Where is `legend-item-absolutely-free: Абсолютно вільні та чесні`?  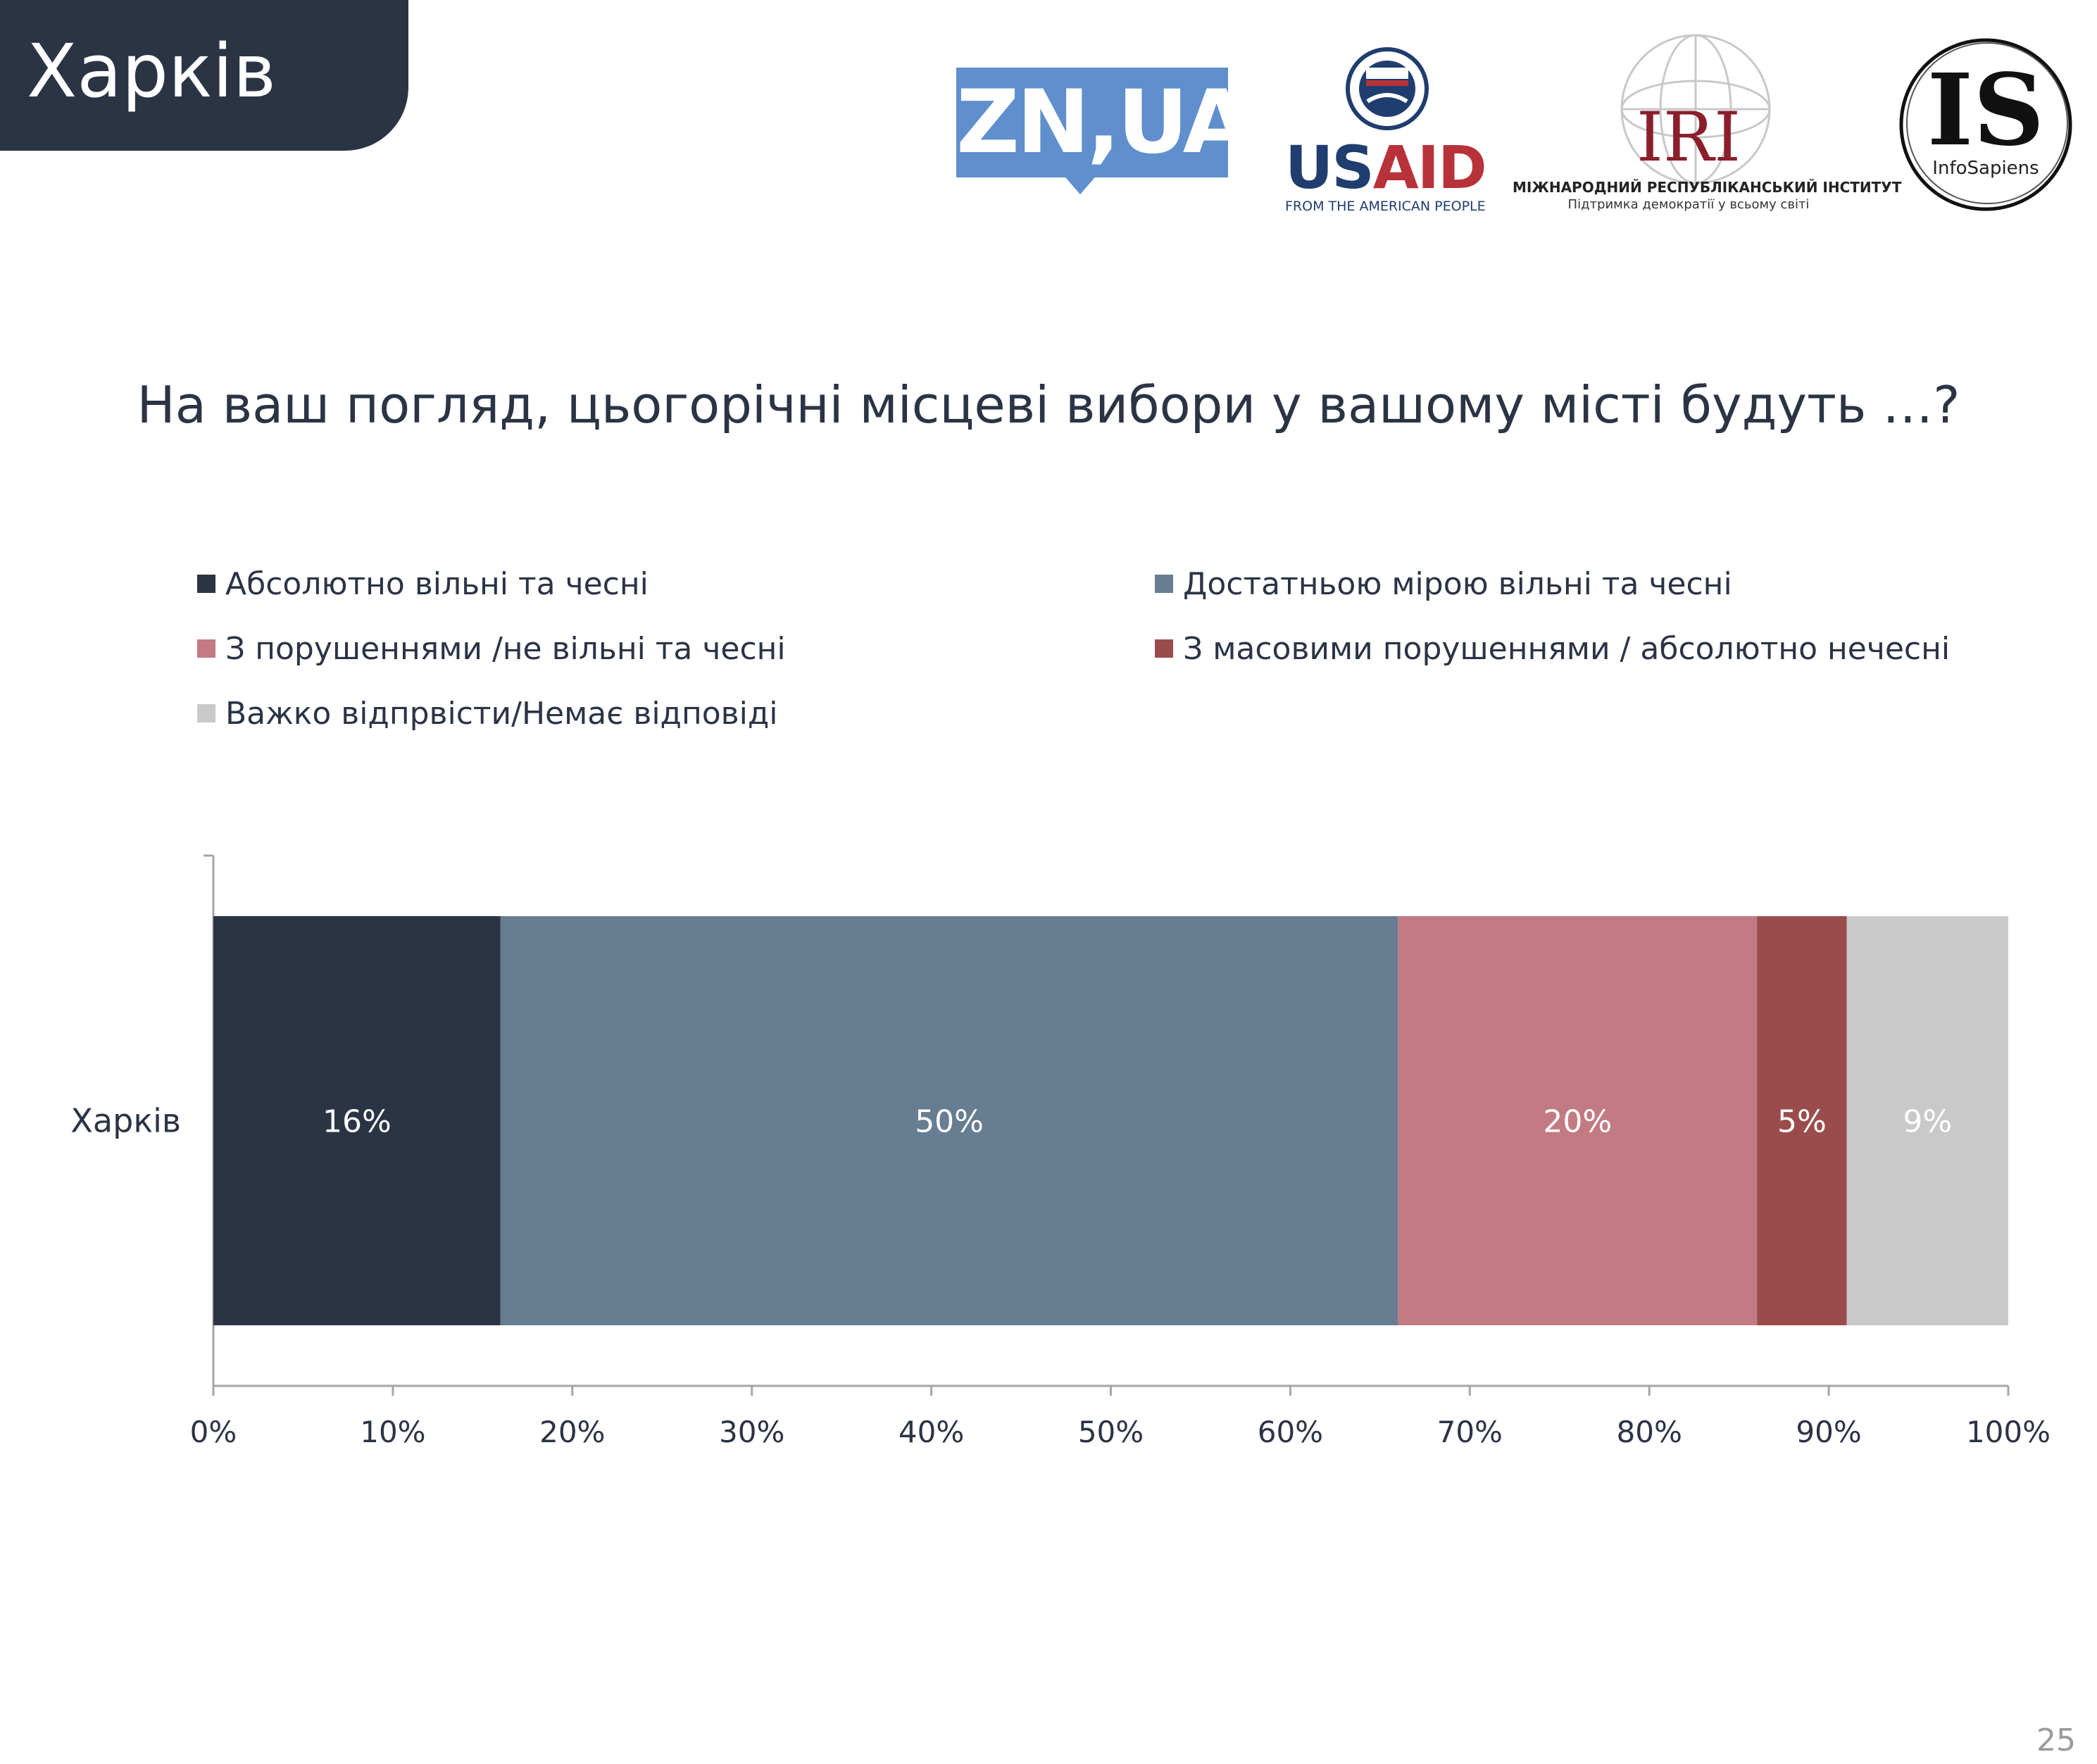
legend-item-absolutely-free: Абсолютно вільні та чесні is located at coordinates (423, 583).